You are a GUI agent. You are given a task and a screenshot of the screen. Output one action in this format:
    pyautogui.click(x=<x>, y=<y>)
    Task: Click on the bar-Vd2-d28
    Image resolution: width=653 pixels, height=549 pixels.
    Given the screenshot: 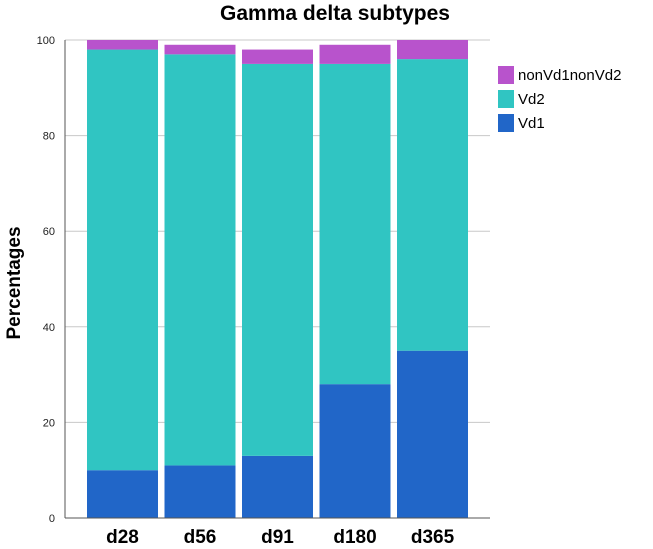 What is the action you would take?
    pyautogui.click(x=122, y=260)
    